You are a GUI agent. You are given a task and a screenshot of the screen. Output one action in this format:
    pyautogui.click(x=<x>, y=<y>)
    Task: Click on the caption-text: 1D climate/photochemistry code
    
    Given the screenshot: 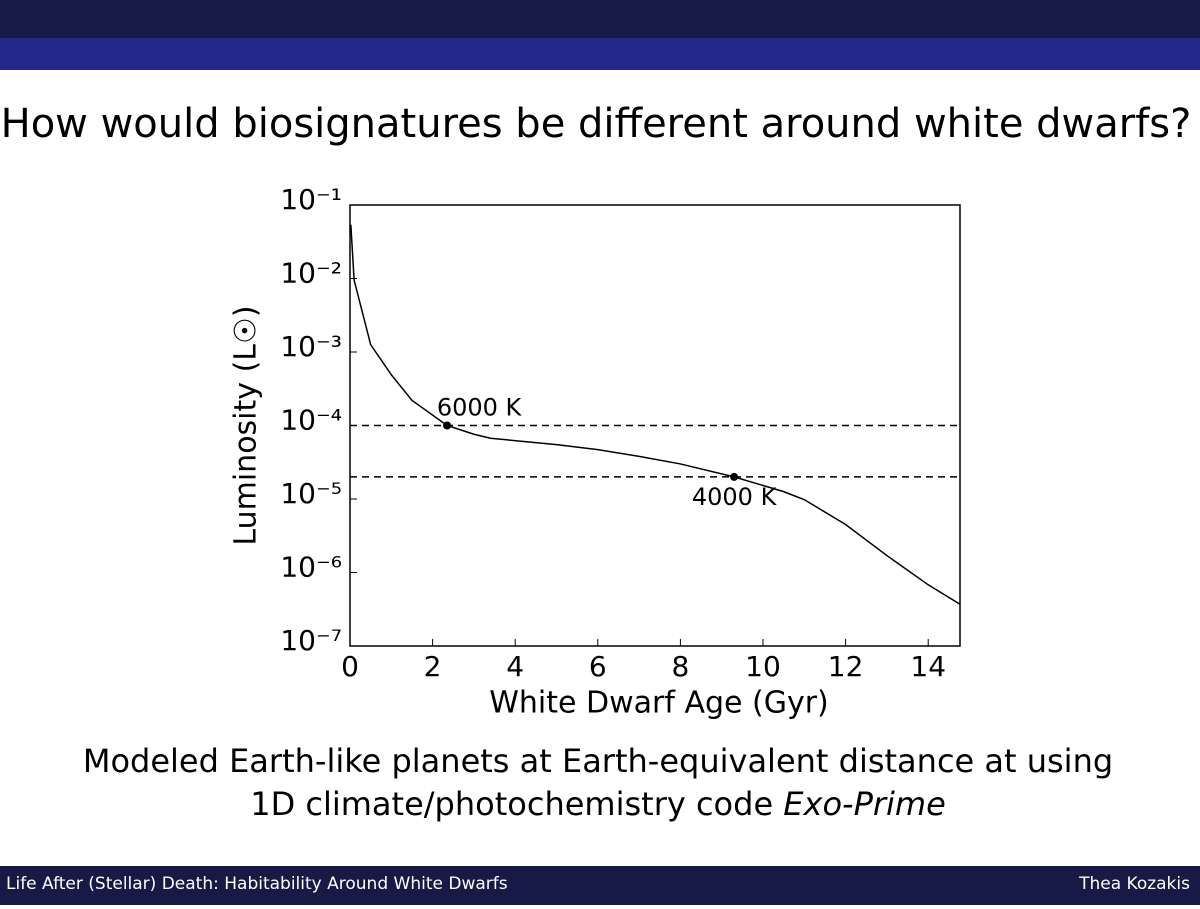 What is the action you would take?
    pyautogui.click(x=516, y=804)
    